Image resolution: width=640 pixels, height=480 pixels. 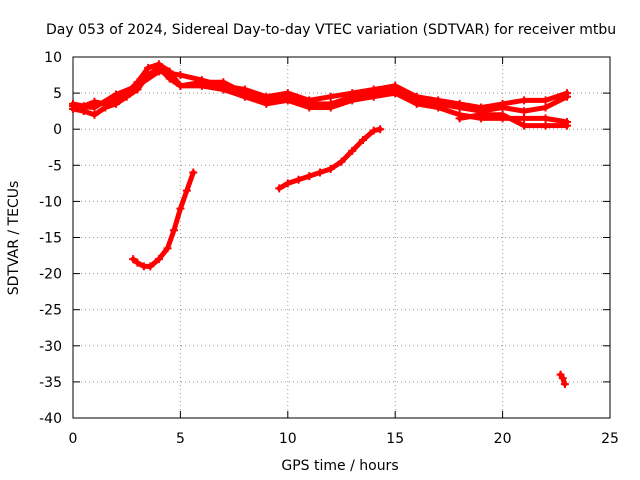 I want to click on x-tick-label: 20, so click(x=503, y=439).